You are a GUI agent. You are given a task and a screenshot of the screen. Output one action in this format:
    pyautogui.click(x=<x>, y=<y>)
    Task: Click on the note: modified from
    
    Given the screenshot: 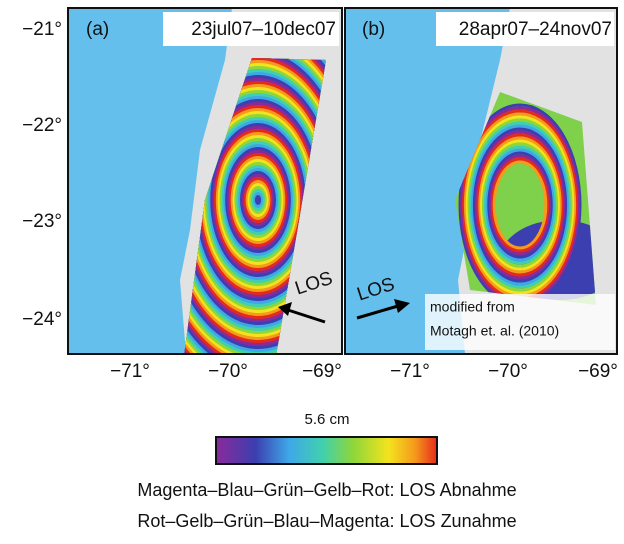 What is the action you would take?
    pyautogui.click(x=472, y=307)
    